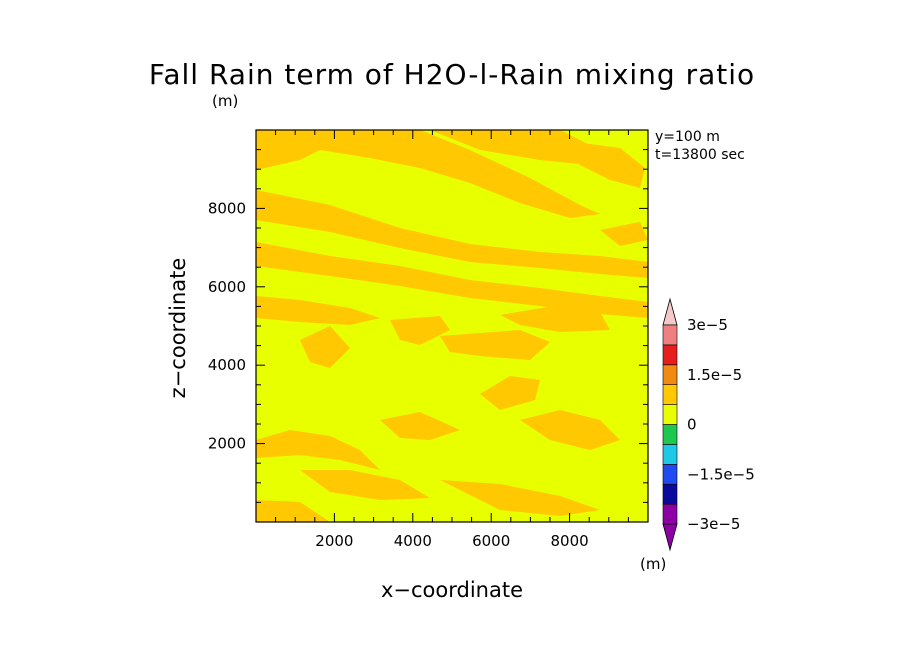 The width and height of the screenshot is (904, 654). I want to click on title-unit: (m), so click(225, 101).